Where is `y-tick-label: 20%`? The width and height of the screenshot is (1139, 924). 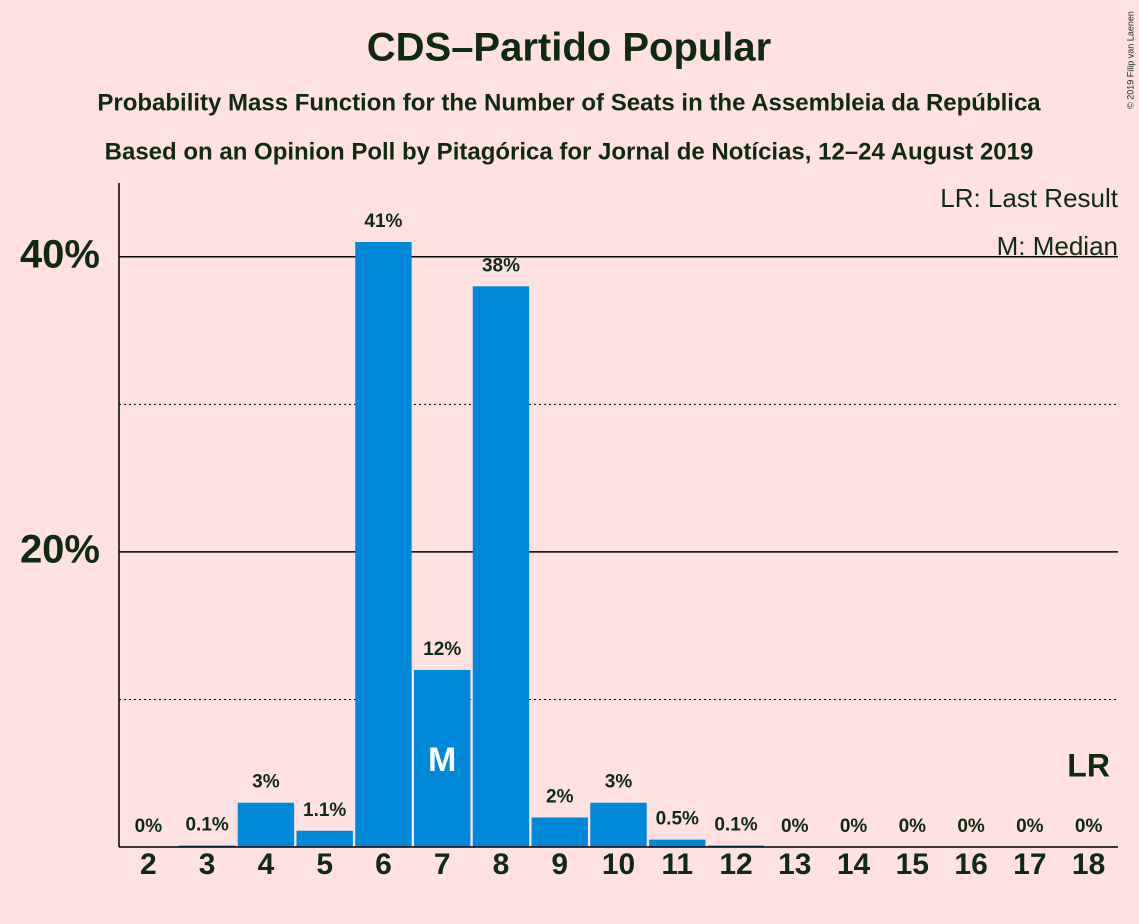
y-tick-label: 20% is located at coordinates (60, 549).